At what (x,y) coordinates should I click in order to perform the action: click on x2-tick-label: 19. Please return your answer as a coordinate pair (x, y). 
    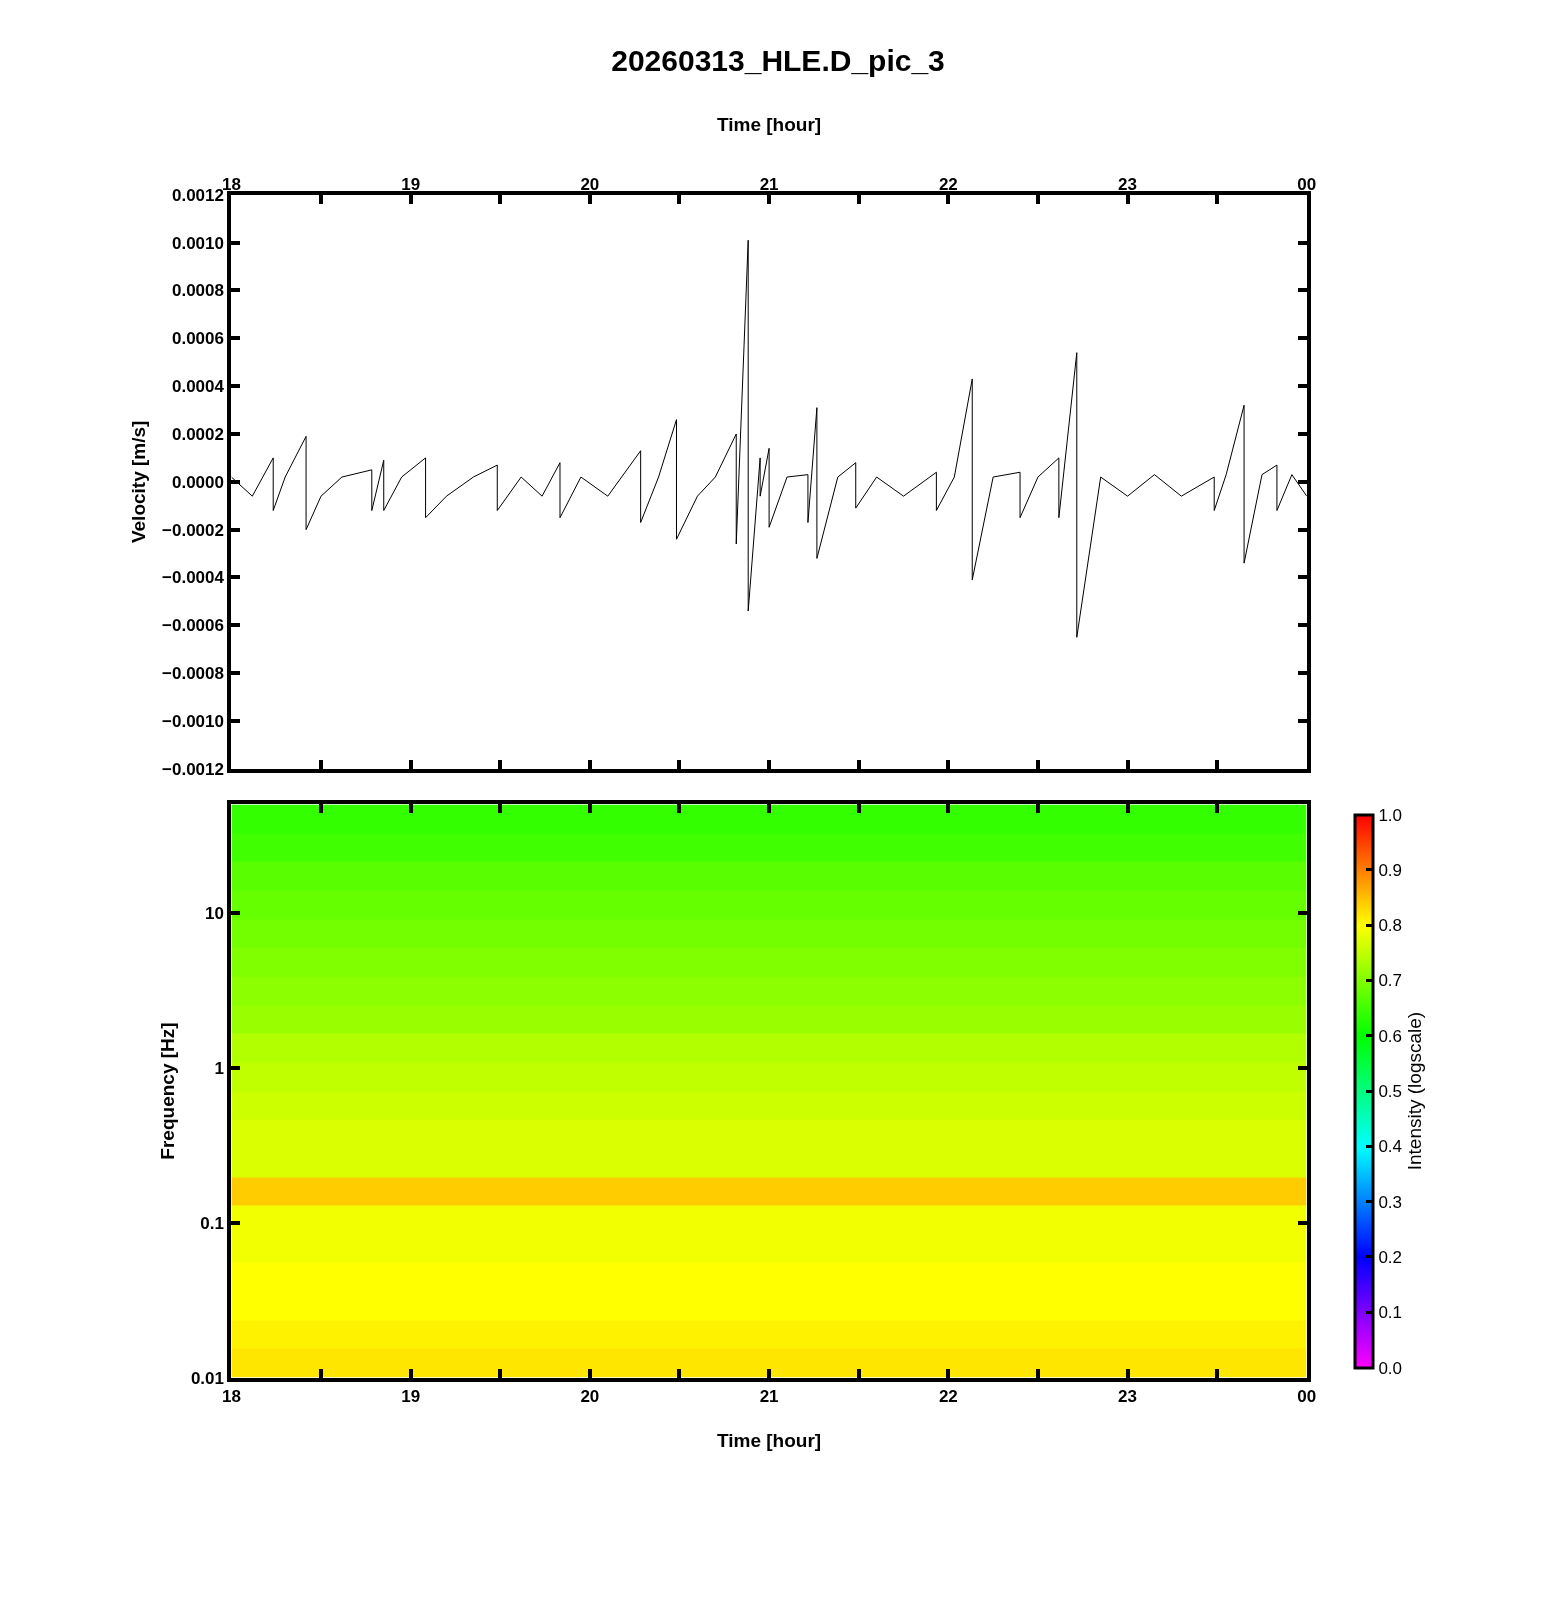
    Looking at the image, I should click on (411, 185).